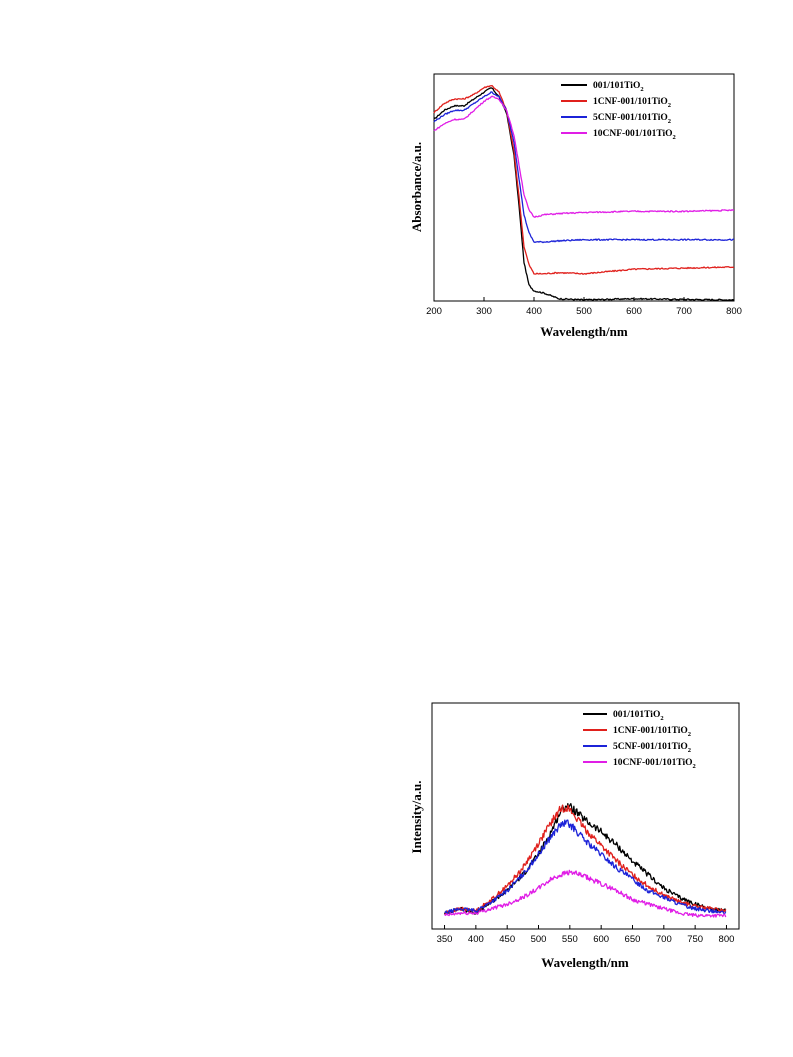 The image size is (793, 1057). I want to click on x-tick-label: 200, so click(434, 311).